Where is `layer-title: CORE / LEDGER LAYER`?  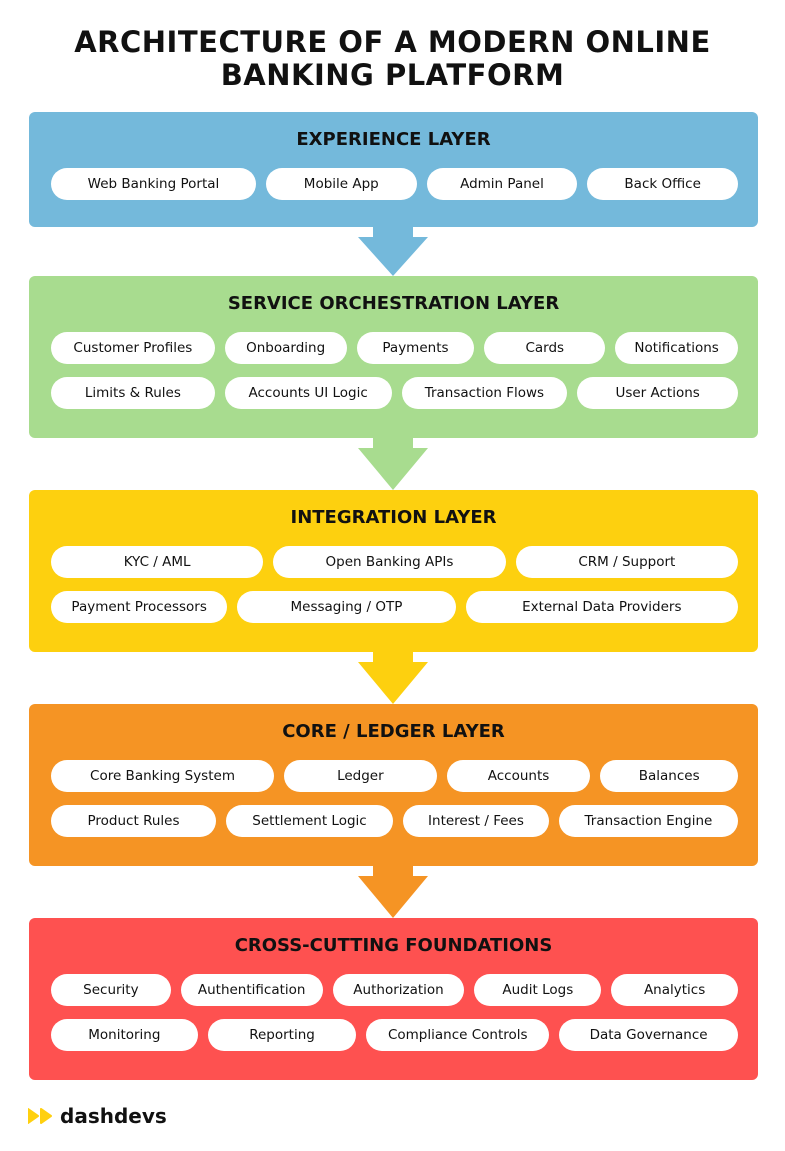 layer-title: CORE / LEDGER LAYER is located at coordinates (393, 731).